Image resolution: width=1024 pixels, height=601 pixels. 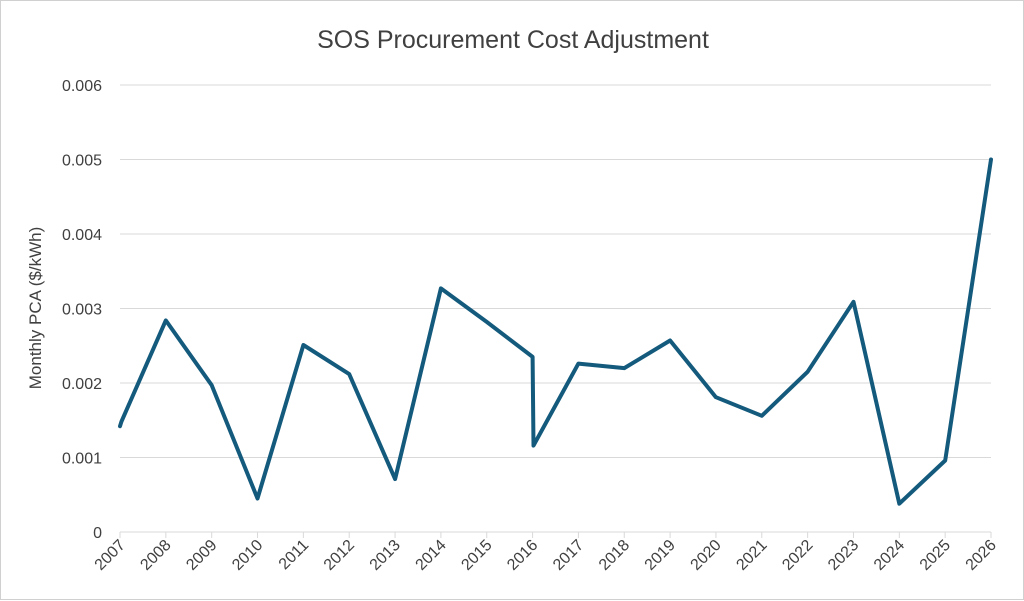 What do you see at coordinates (82, 384) in the screenshot?
I see `y-tick-label: 0.002` at bounding box center [82, 384].